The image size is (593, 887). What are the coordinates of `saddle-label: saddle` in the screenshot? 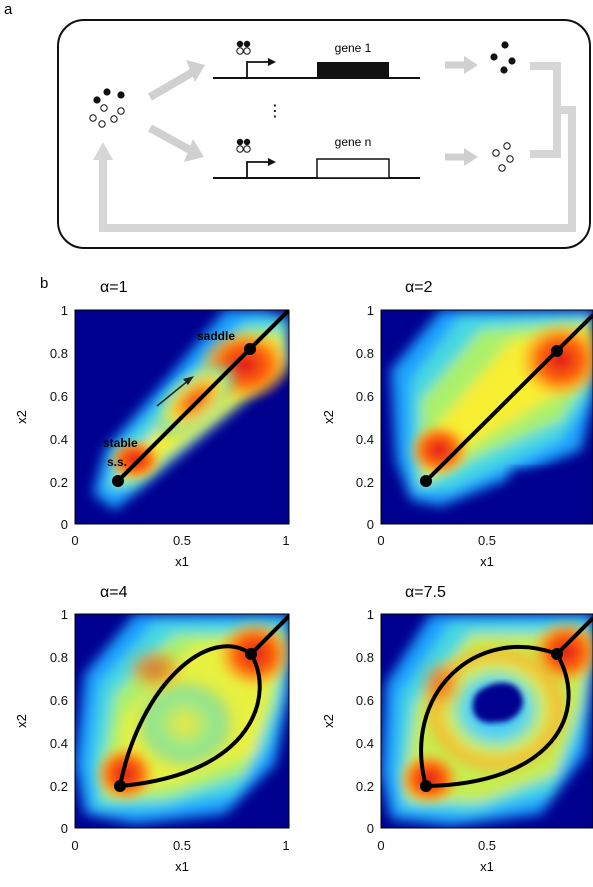 It's located at (216, 336).